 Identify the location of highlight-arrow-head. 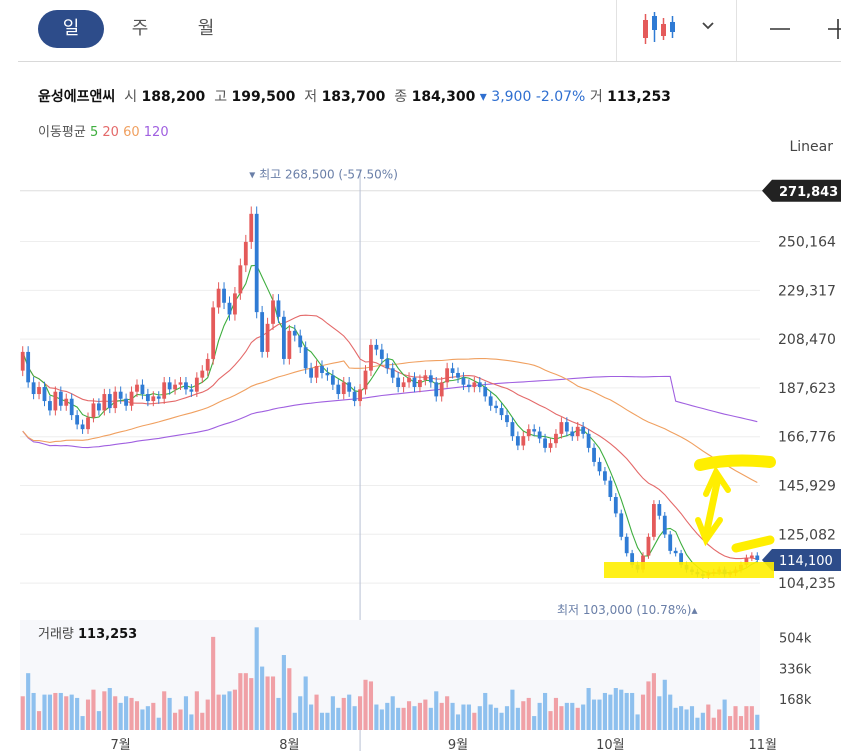
(717, 481).